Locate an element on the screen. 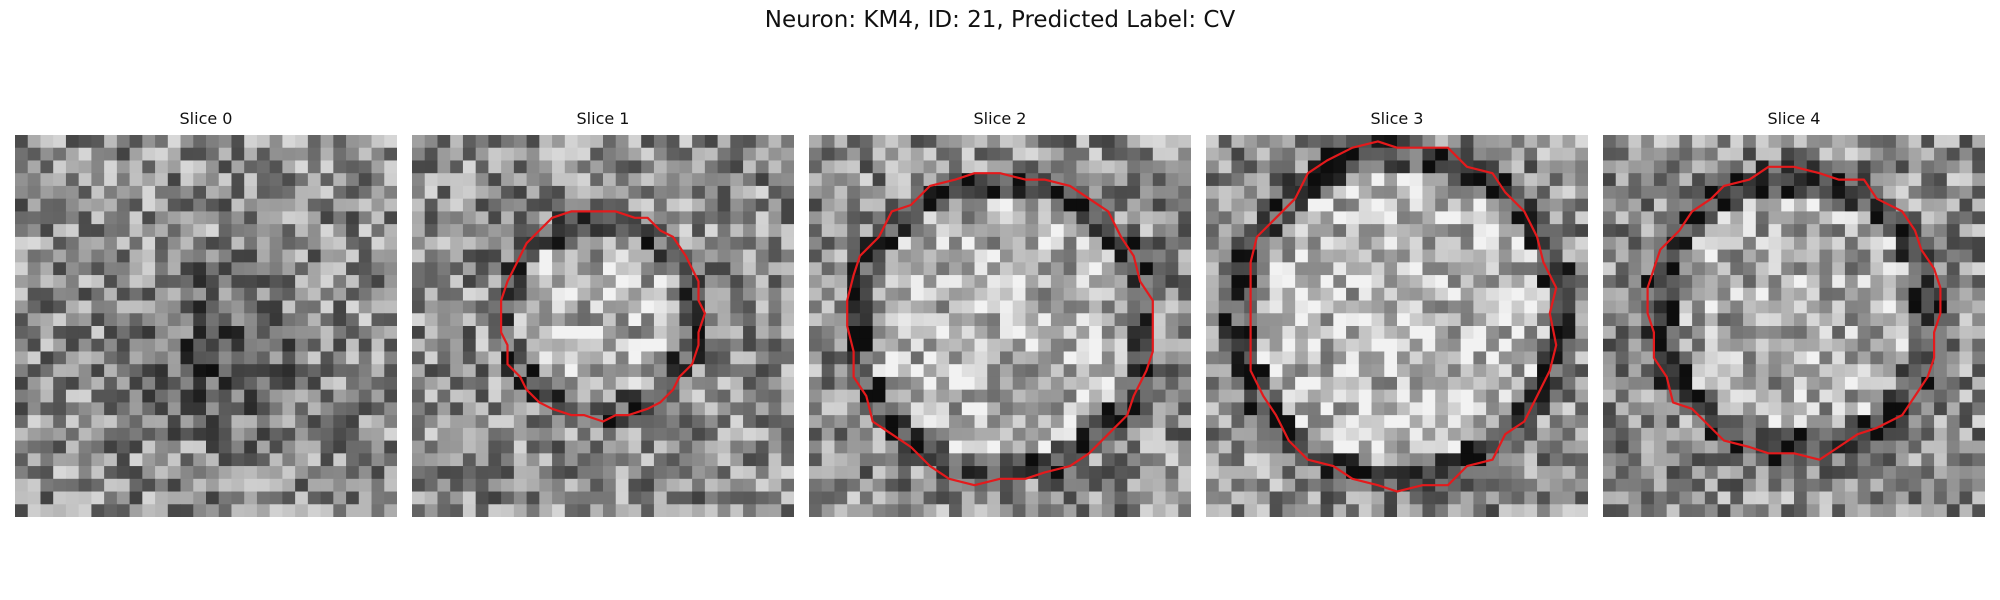  slice-panel-3: Slice 3 is located at coordinates (1397, 313).